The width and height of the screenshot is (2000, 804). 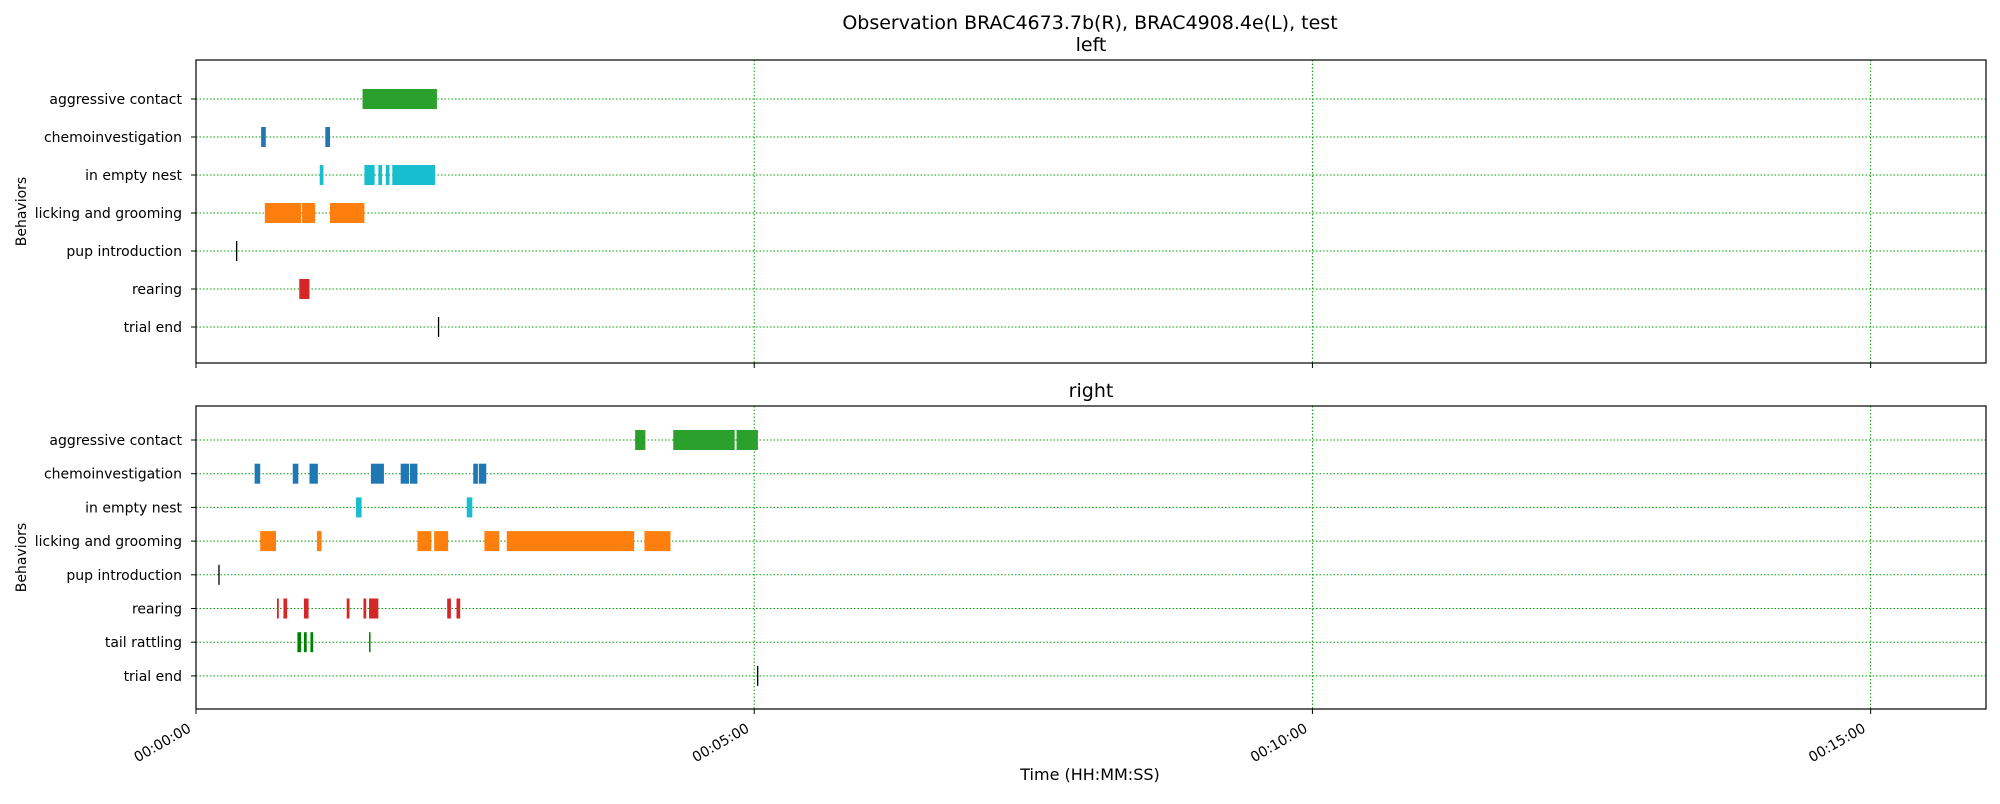 What do you see at coordinates (1089, 774) in the screenshot?
I see `x-axis-label: Time (HH:MM:SS)` at bounding box center [1089, 774].